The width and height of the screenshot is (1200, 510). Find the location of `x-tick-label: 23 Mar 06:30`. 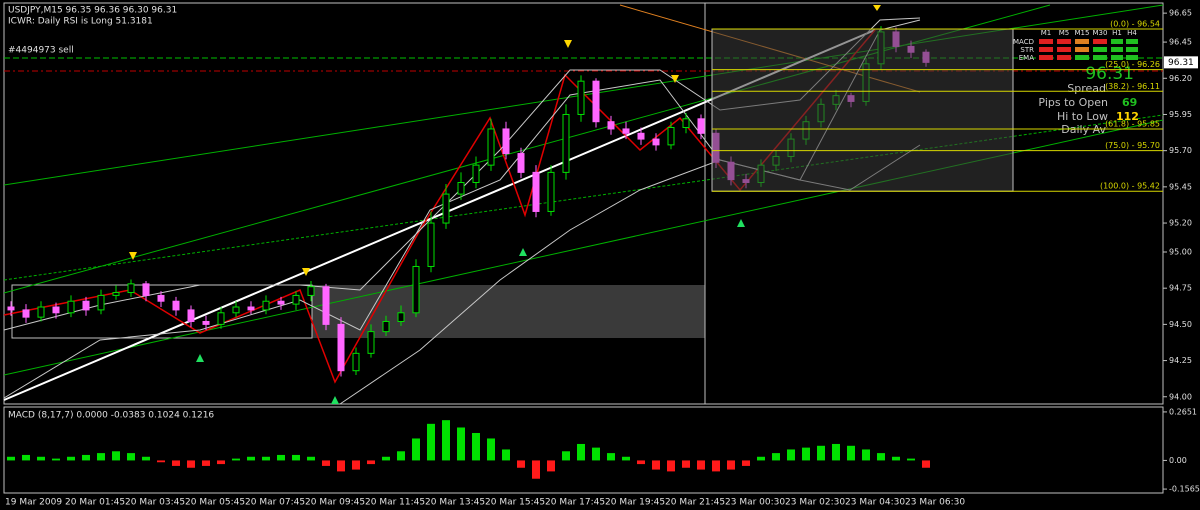

x-tick-label: 23 Mar 06:30 is located at coordinates (935, 503).